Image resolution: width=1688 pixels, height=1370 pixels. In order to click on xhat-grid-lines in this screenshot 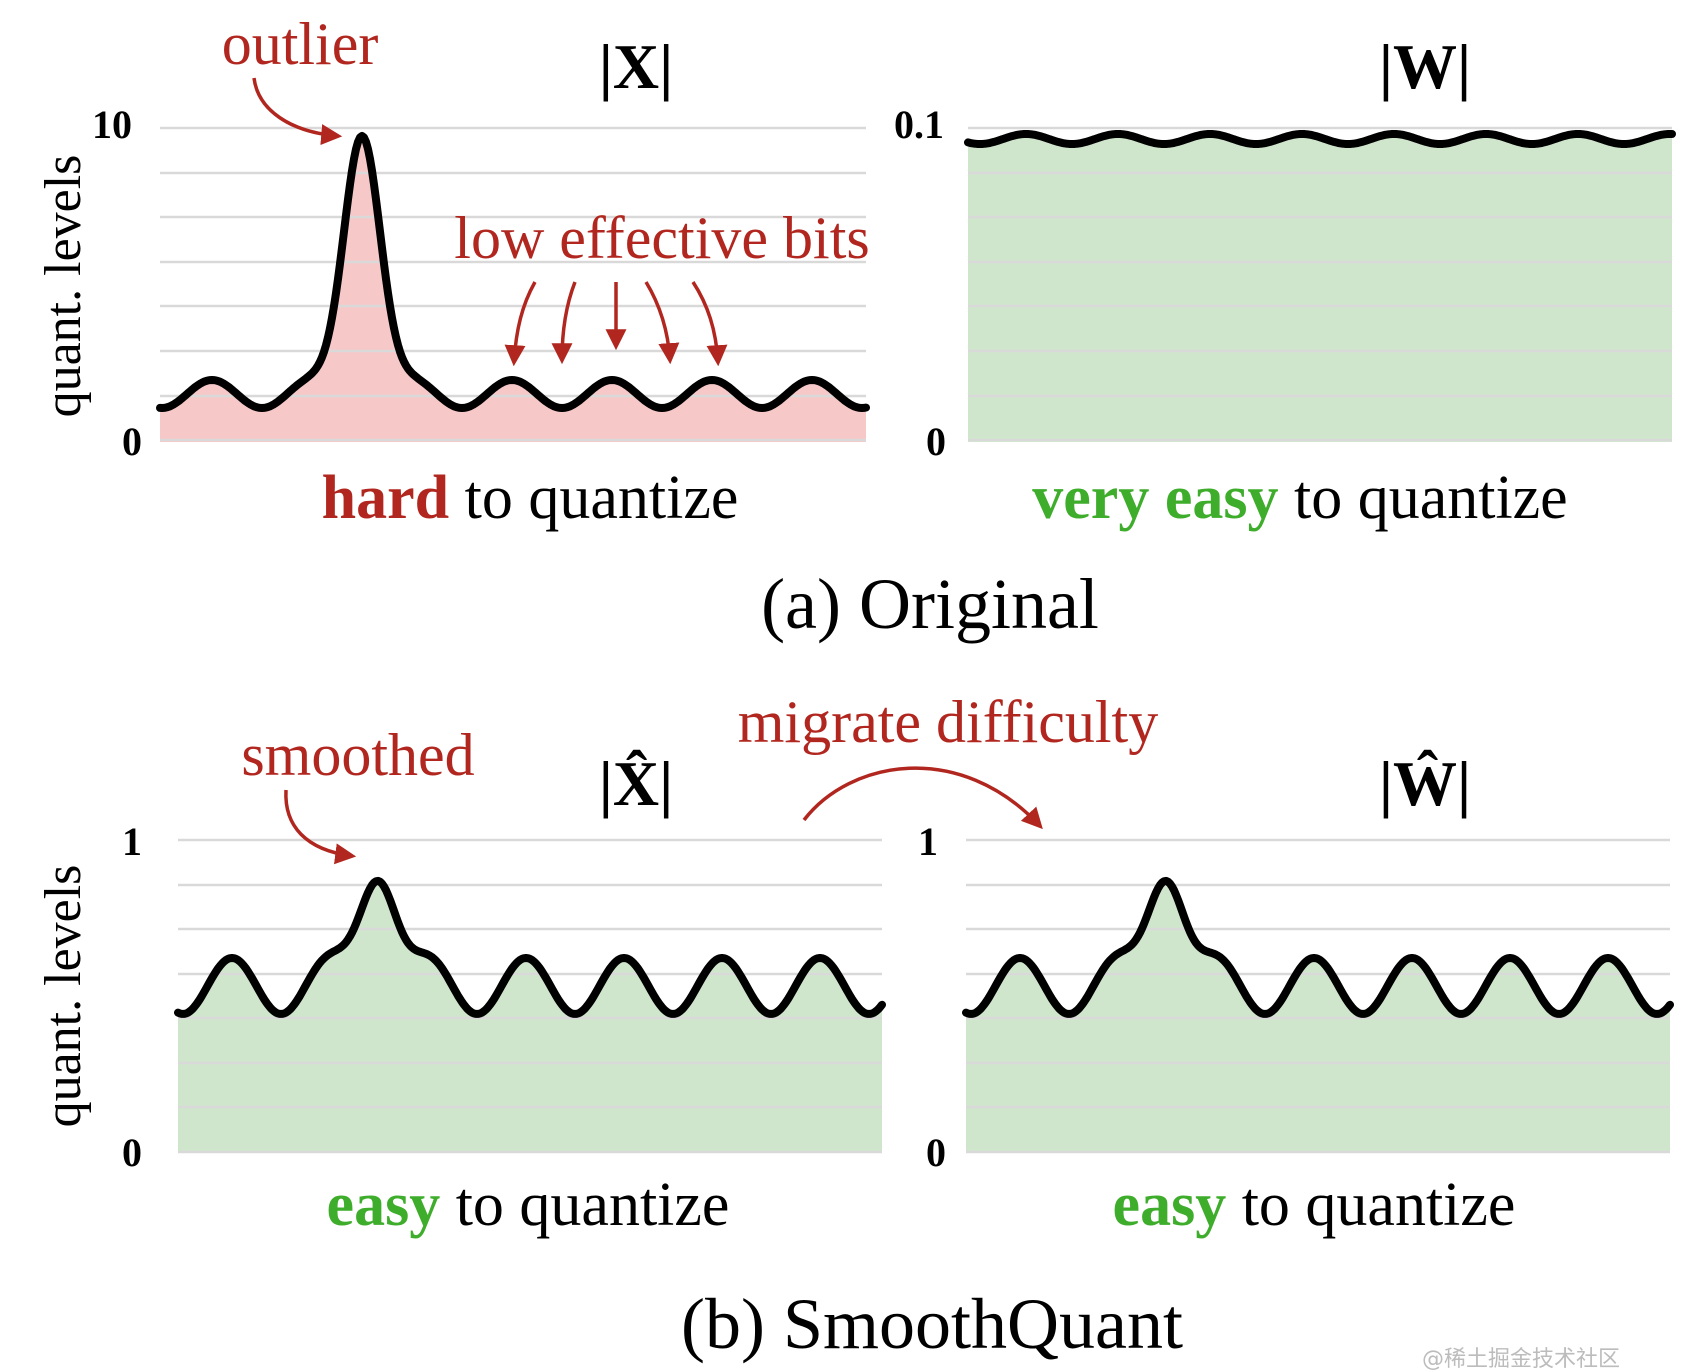, I will do `click(530, 996)`.